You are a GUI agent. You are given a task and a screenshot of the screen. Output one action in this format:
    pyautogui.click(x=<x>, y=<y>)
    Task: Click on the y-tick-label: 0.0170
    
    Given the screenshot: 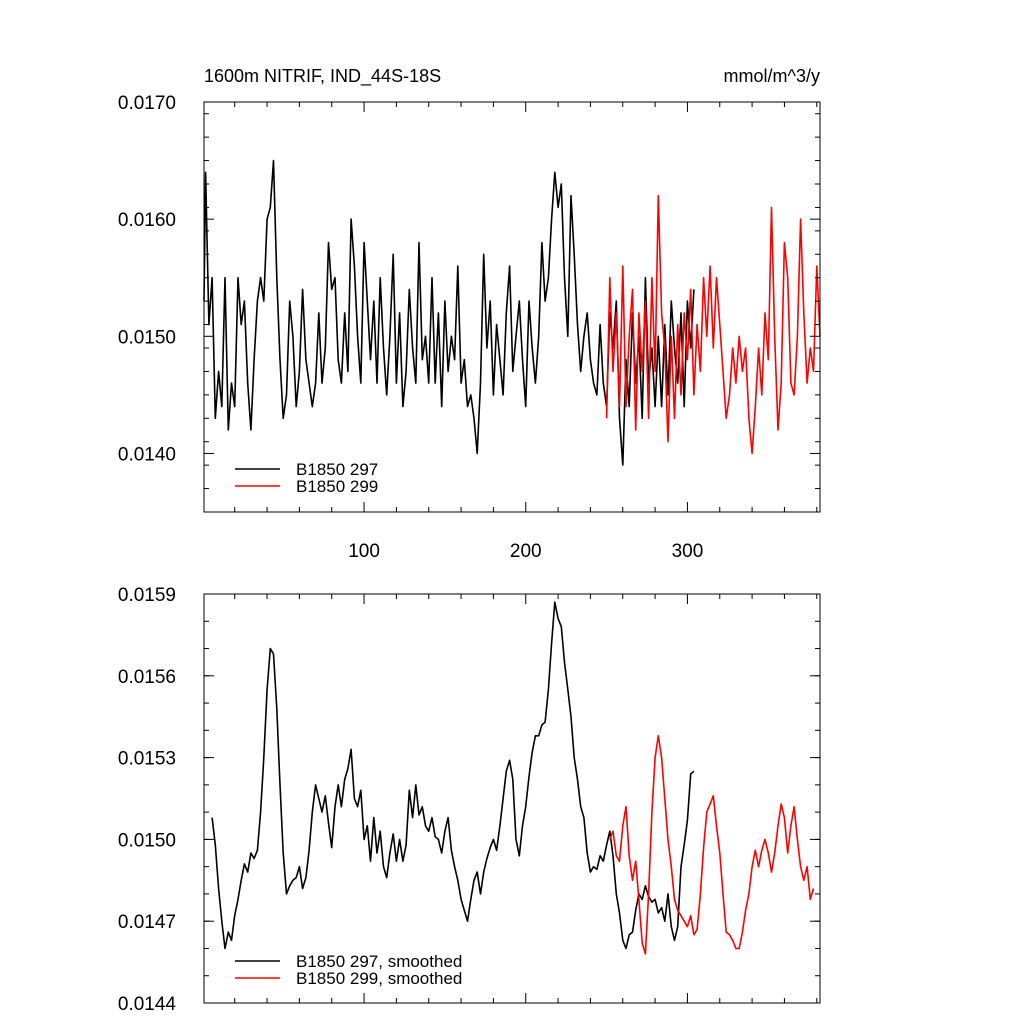 What is the action you would take?
    pyautogui.click(x=147, y=103)
    